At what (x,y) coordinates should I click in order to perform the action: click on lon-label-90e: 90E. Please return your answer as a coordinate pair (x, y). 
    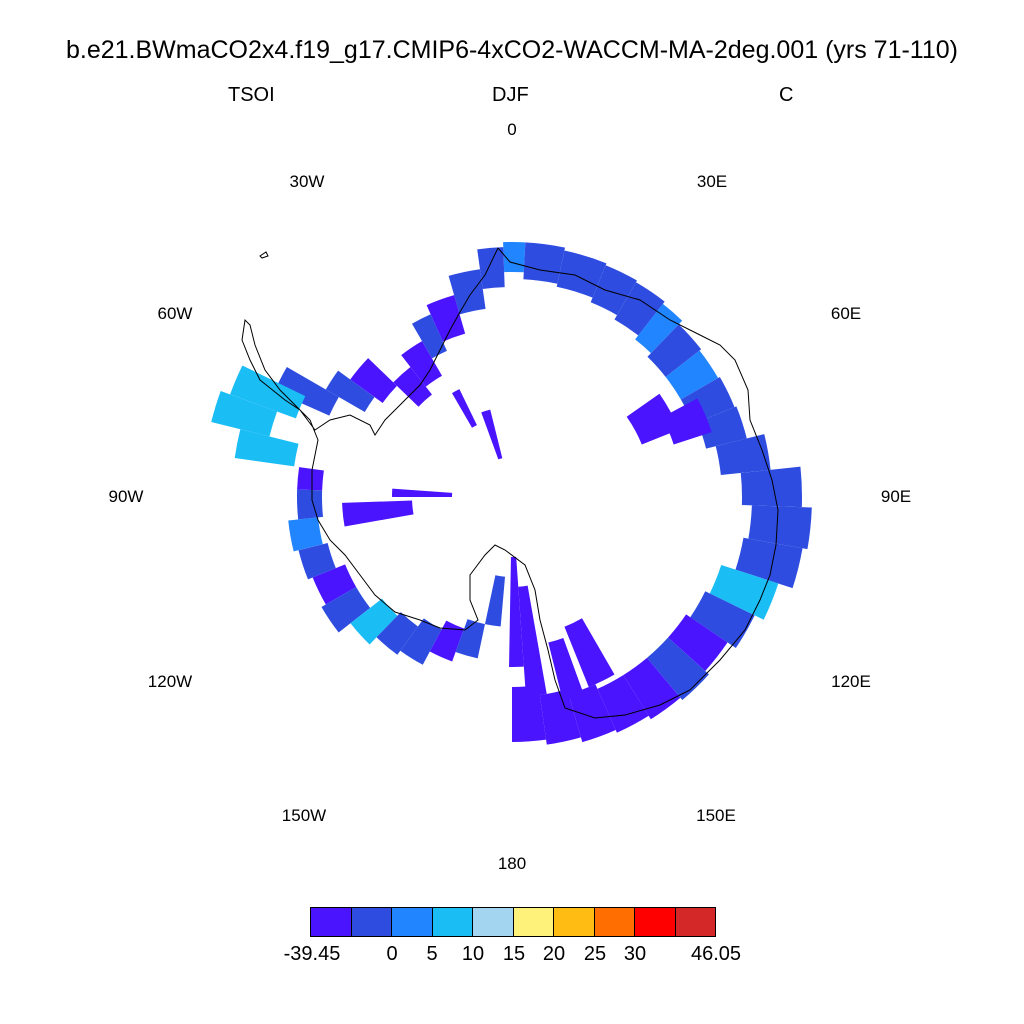
    Looking at the image, I should click on (896, 496).